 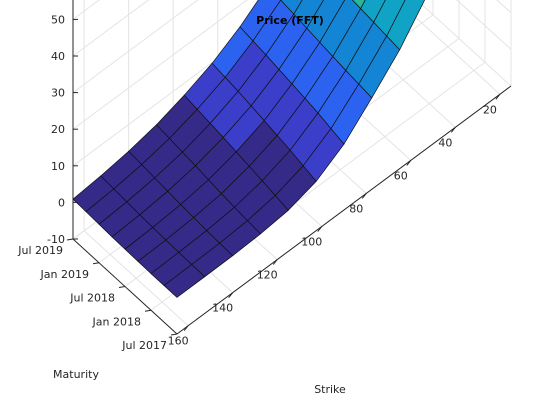 What do you see at coordinates (76, 374) in the screenshot?
I see `y-axis-label: Maturity` at bounding box center [76, 374].